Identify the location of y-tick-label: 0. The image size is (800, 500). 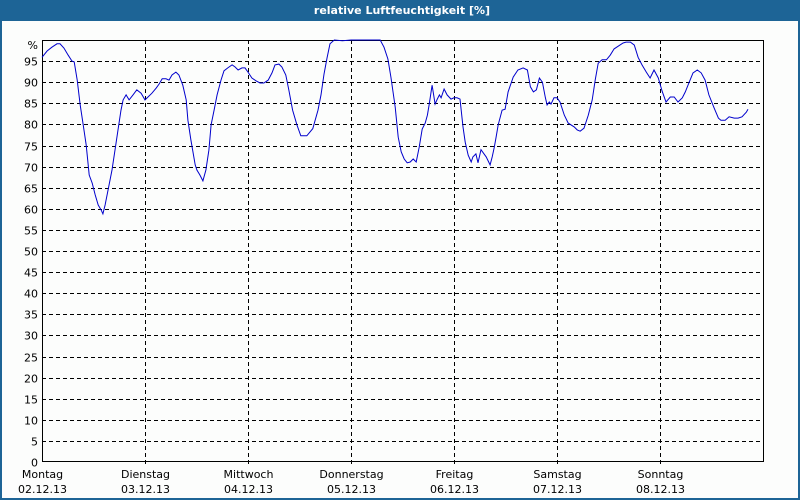
(34, 463).